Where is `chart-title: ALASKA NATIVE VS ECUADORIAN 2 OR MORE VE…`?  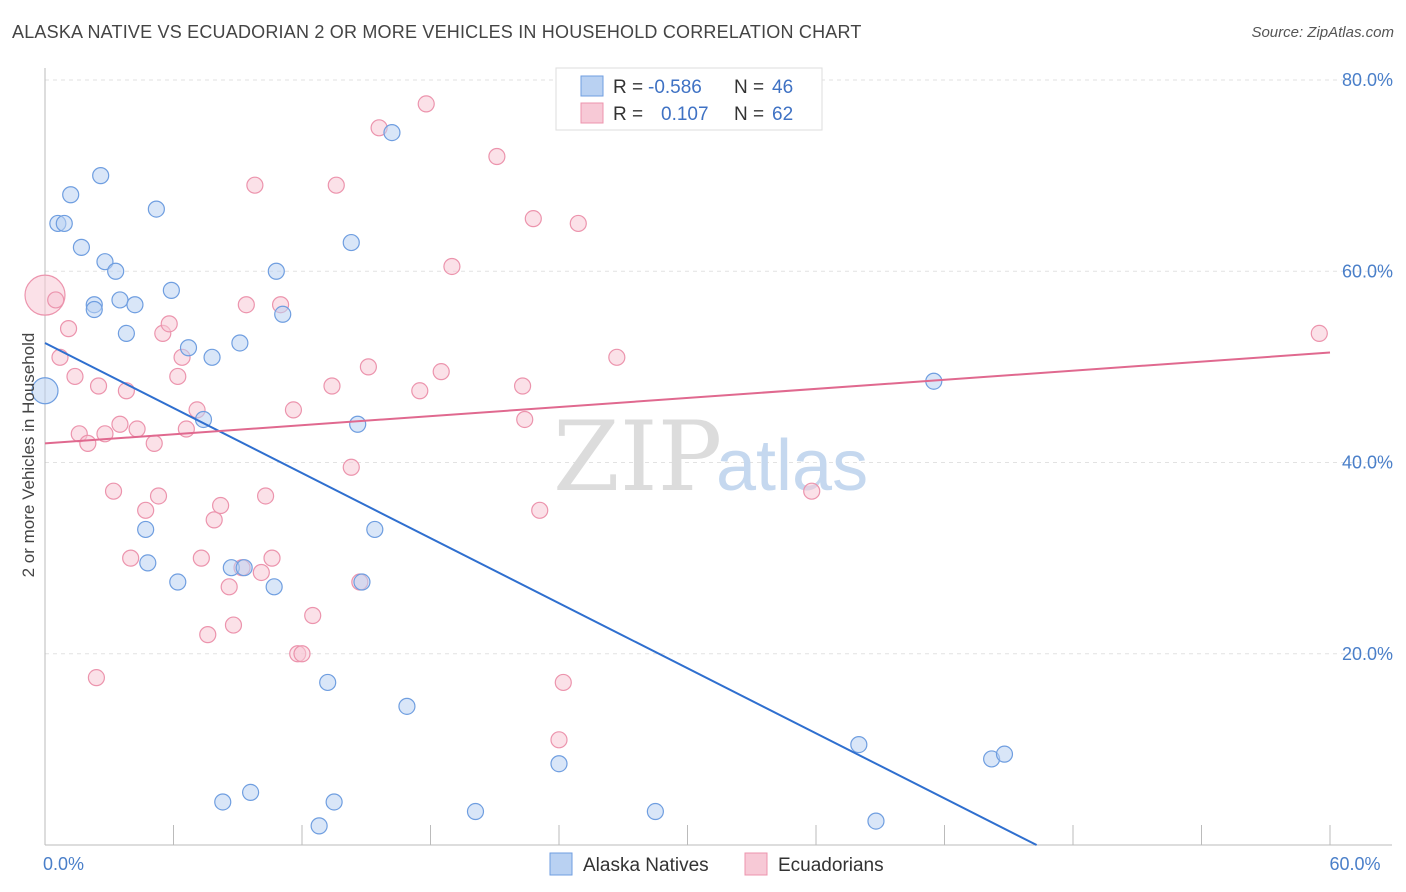
chart-title: ALASKA NATIVE VS ECUADORIAN 2 OR MORE VE… is located at coordinates (437, 32).